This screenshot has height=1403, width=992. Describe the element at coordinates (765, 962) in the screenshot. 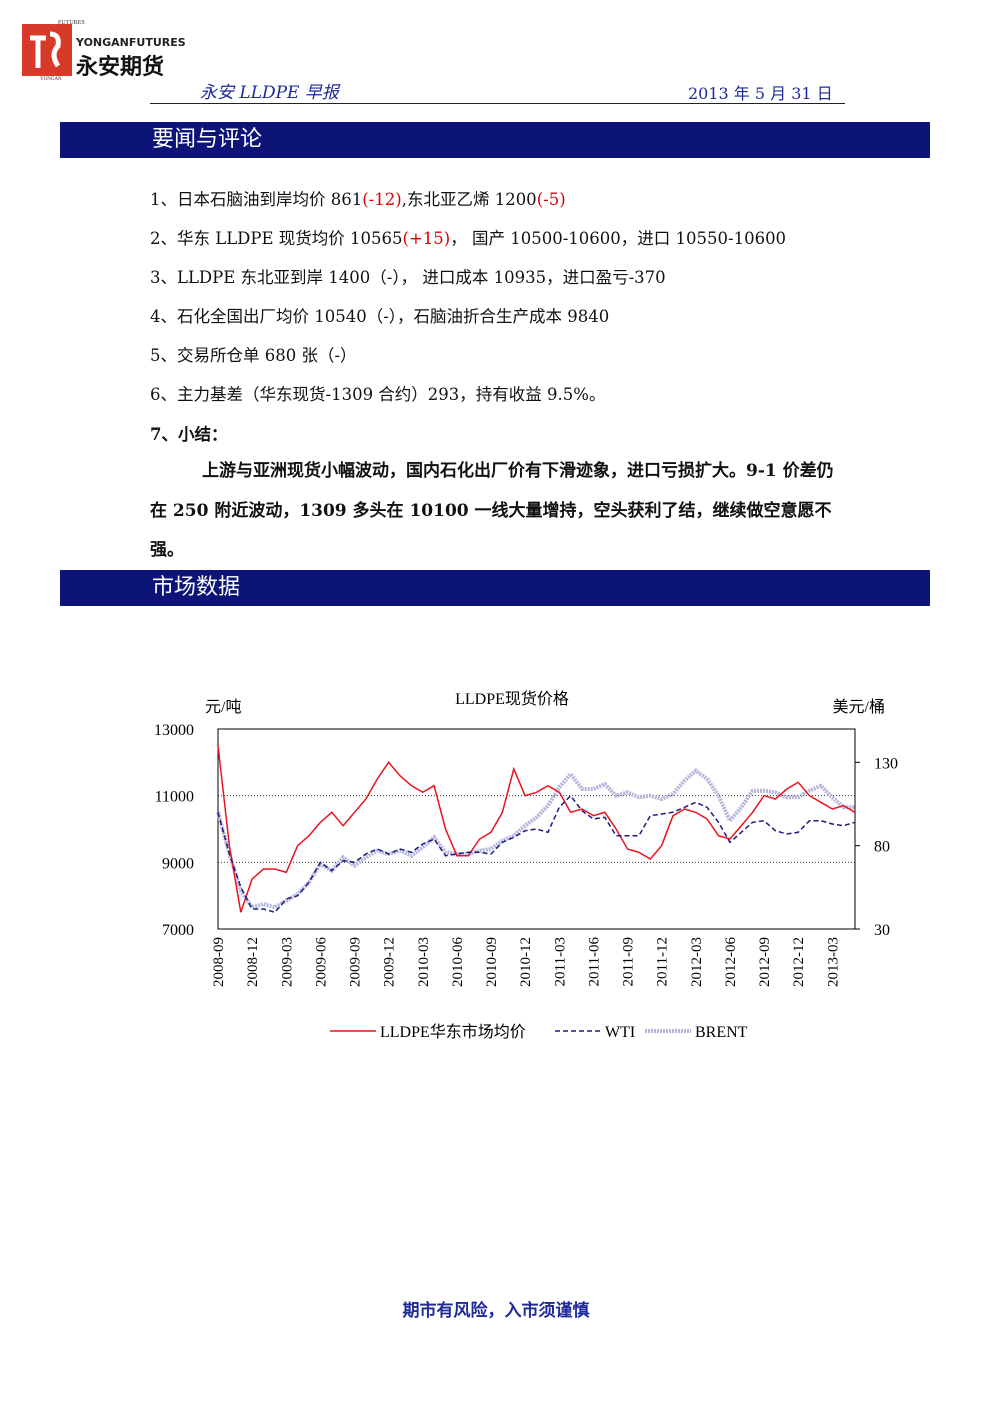

I see `x-tick-label: 2012-09` at that location.